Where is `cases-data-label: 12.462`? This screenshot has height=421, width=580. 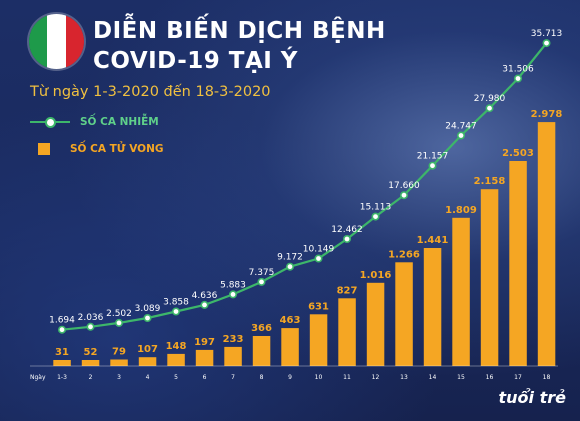
cases-data-label: 12.462 is located at coordinates (347, 230).